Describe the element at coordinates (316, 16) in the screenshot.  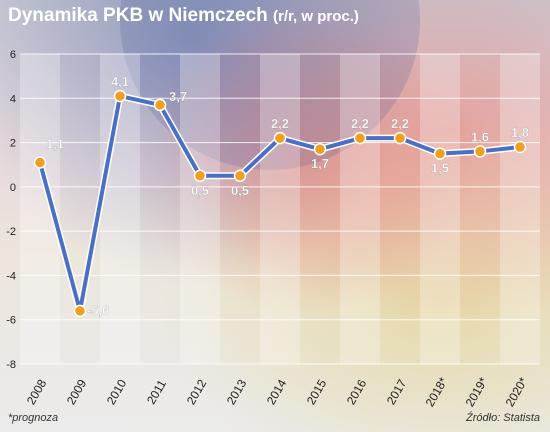
I see `chart-title-sub: (r/r, w proc.)` at that location.